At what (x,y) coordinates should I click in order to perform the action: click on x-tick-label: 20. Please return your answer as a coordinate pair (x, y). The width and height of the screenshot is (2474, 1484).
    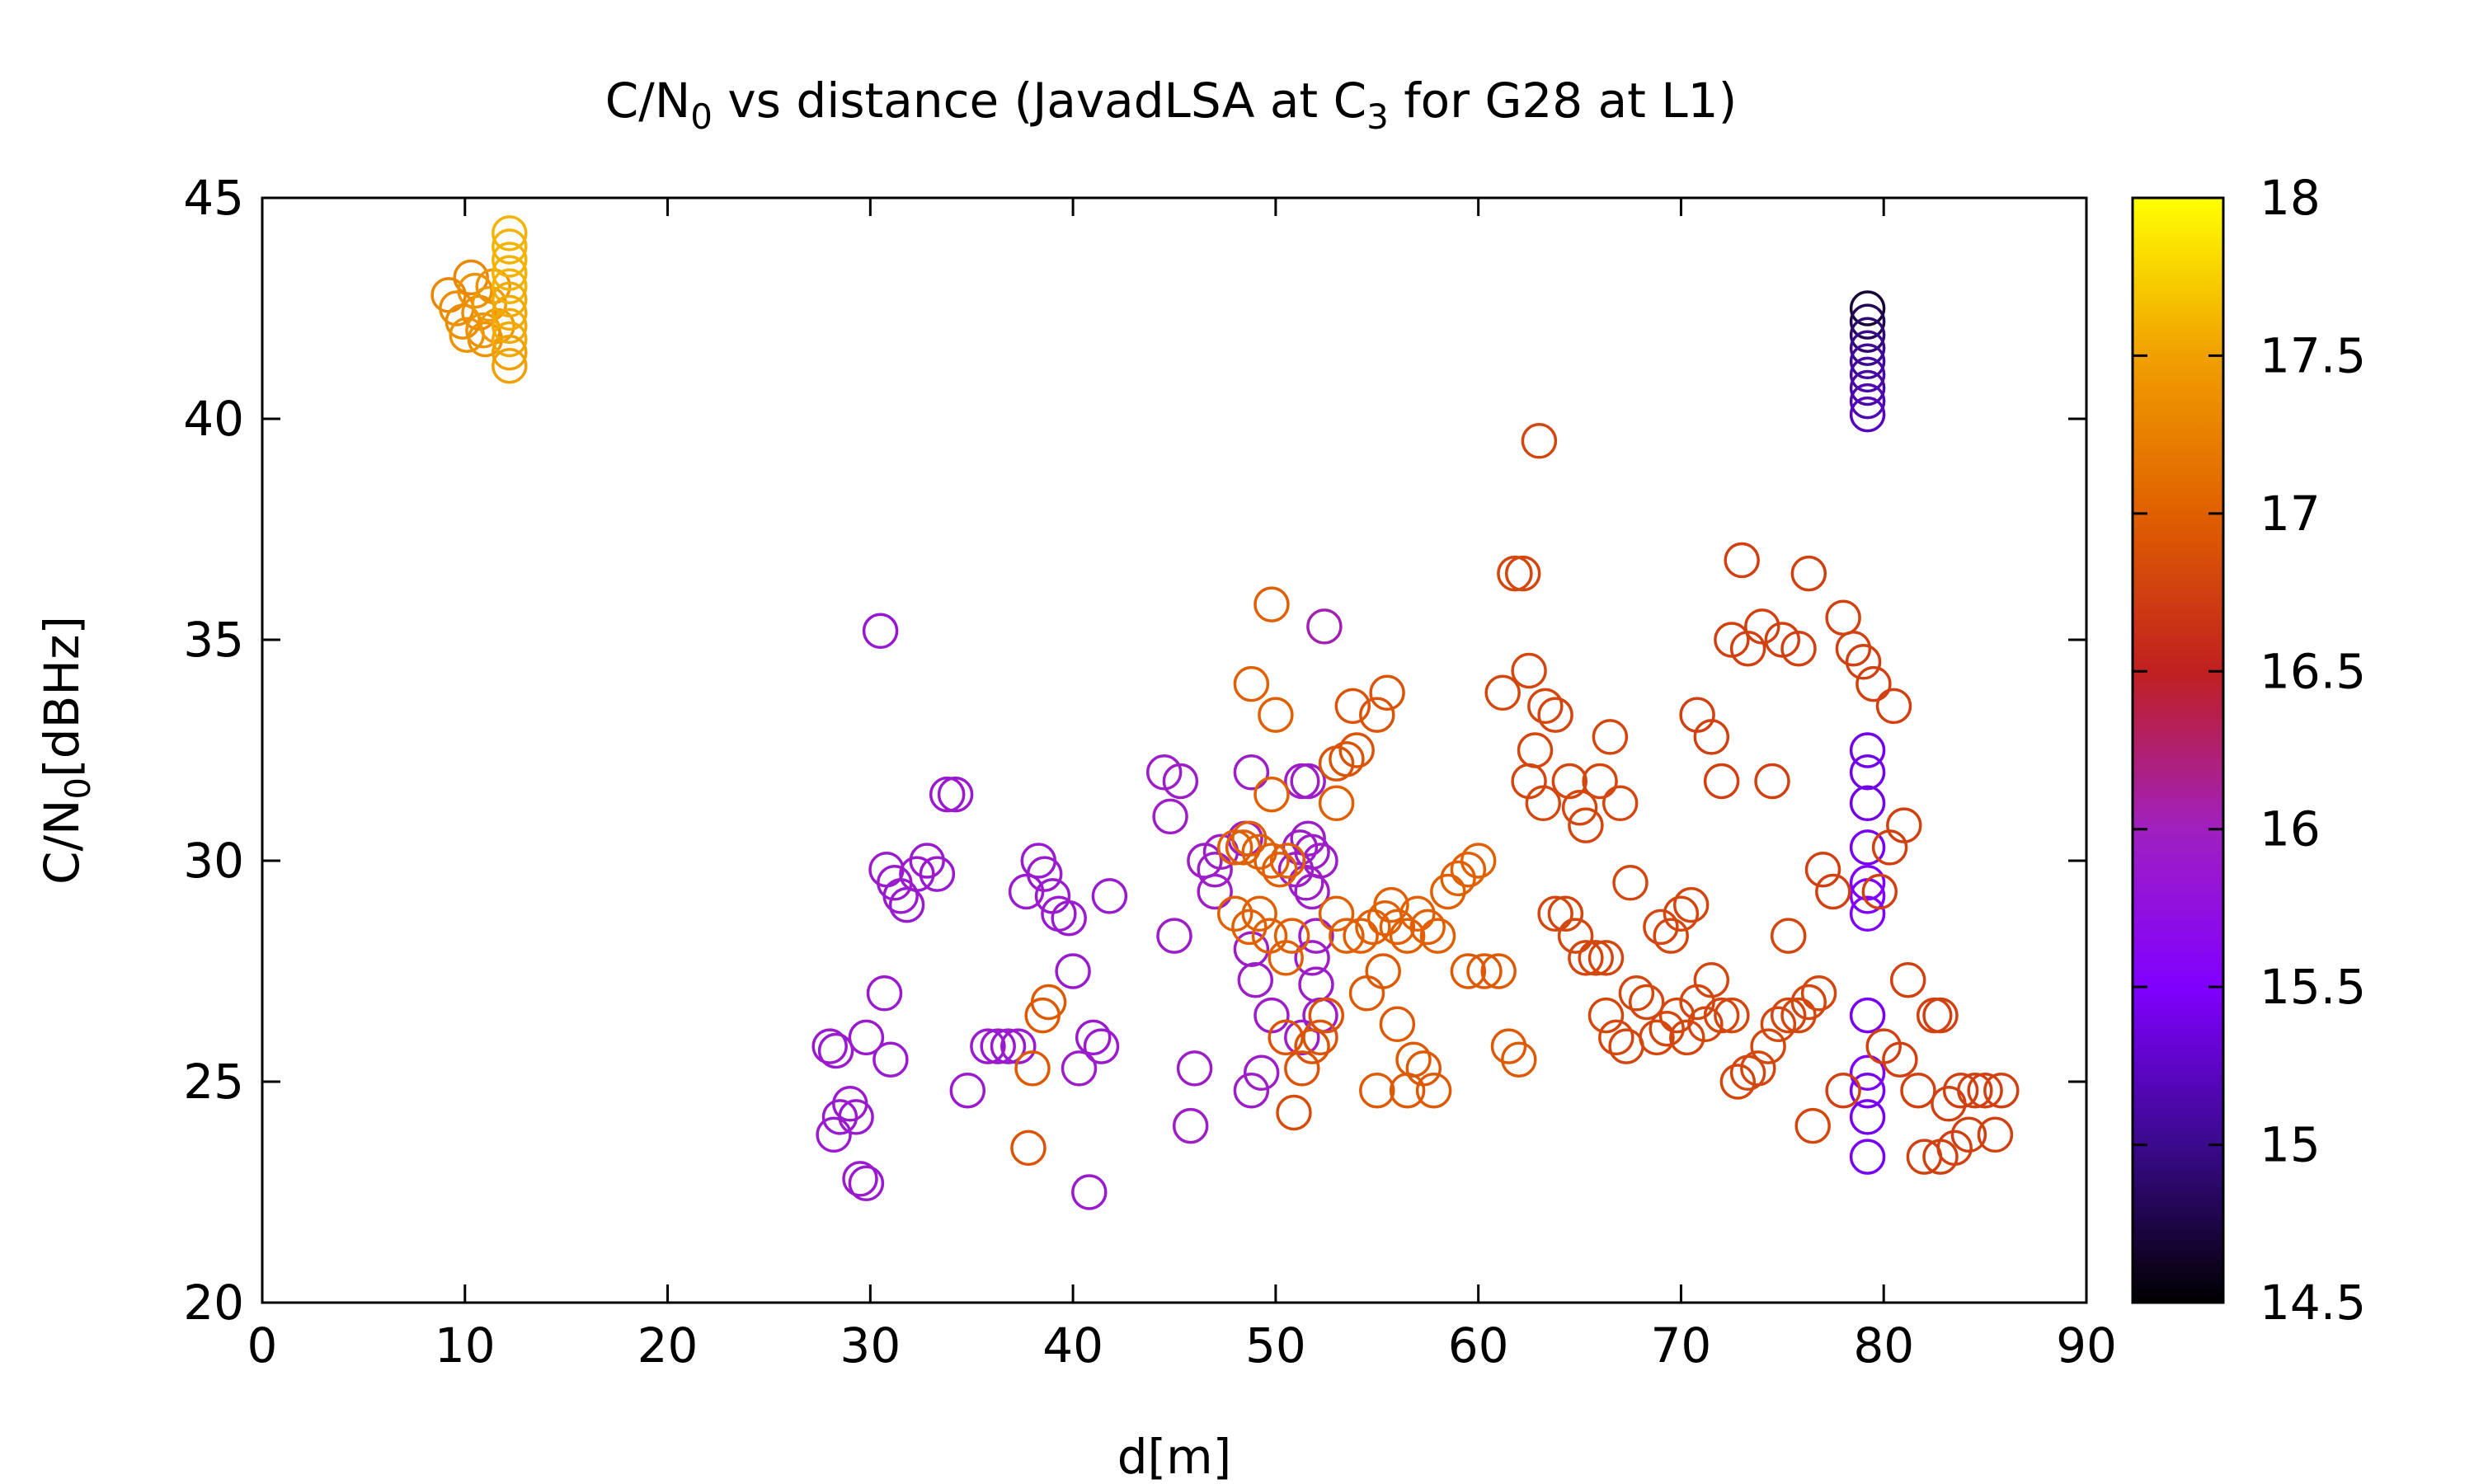
    Looking at the image, I should click on (667, 1345).